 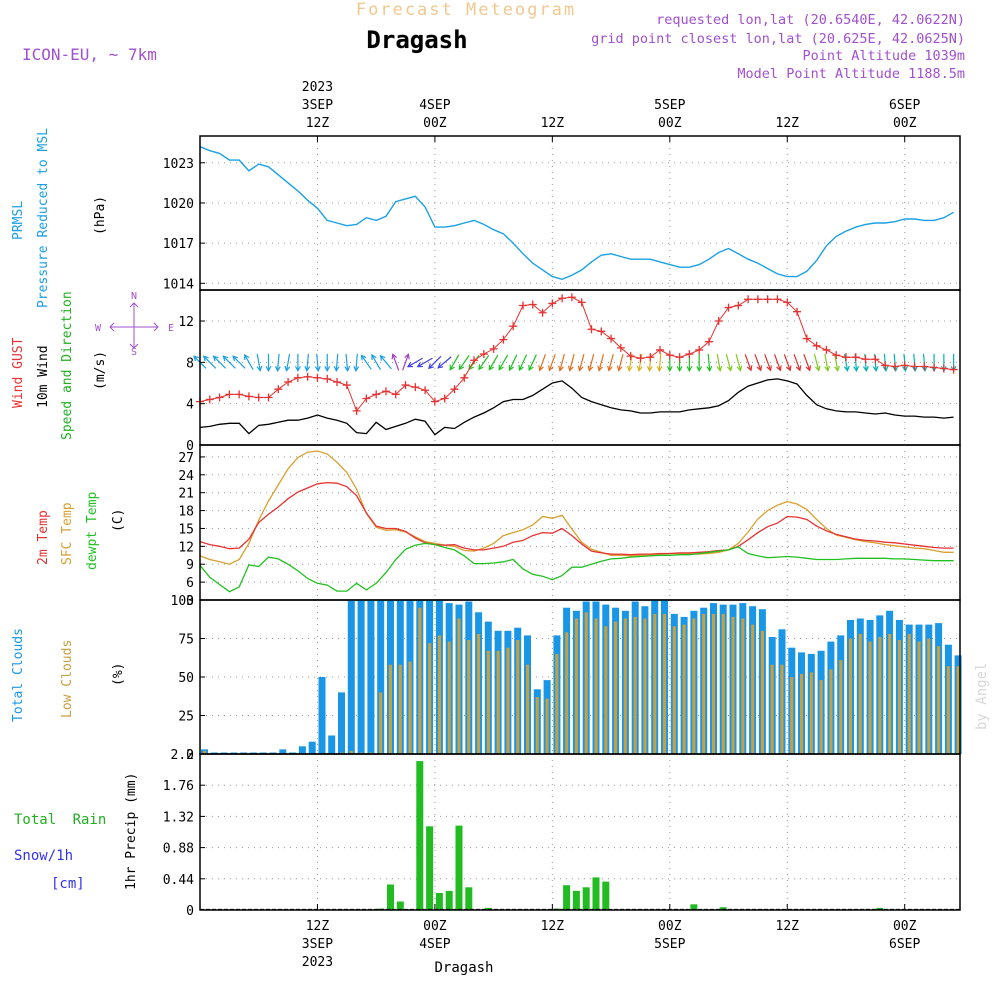 I want to click on precip-ytick-label: 1.76, so click(x=178, y=786).